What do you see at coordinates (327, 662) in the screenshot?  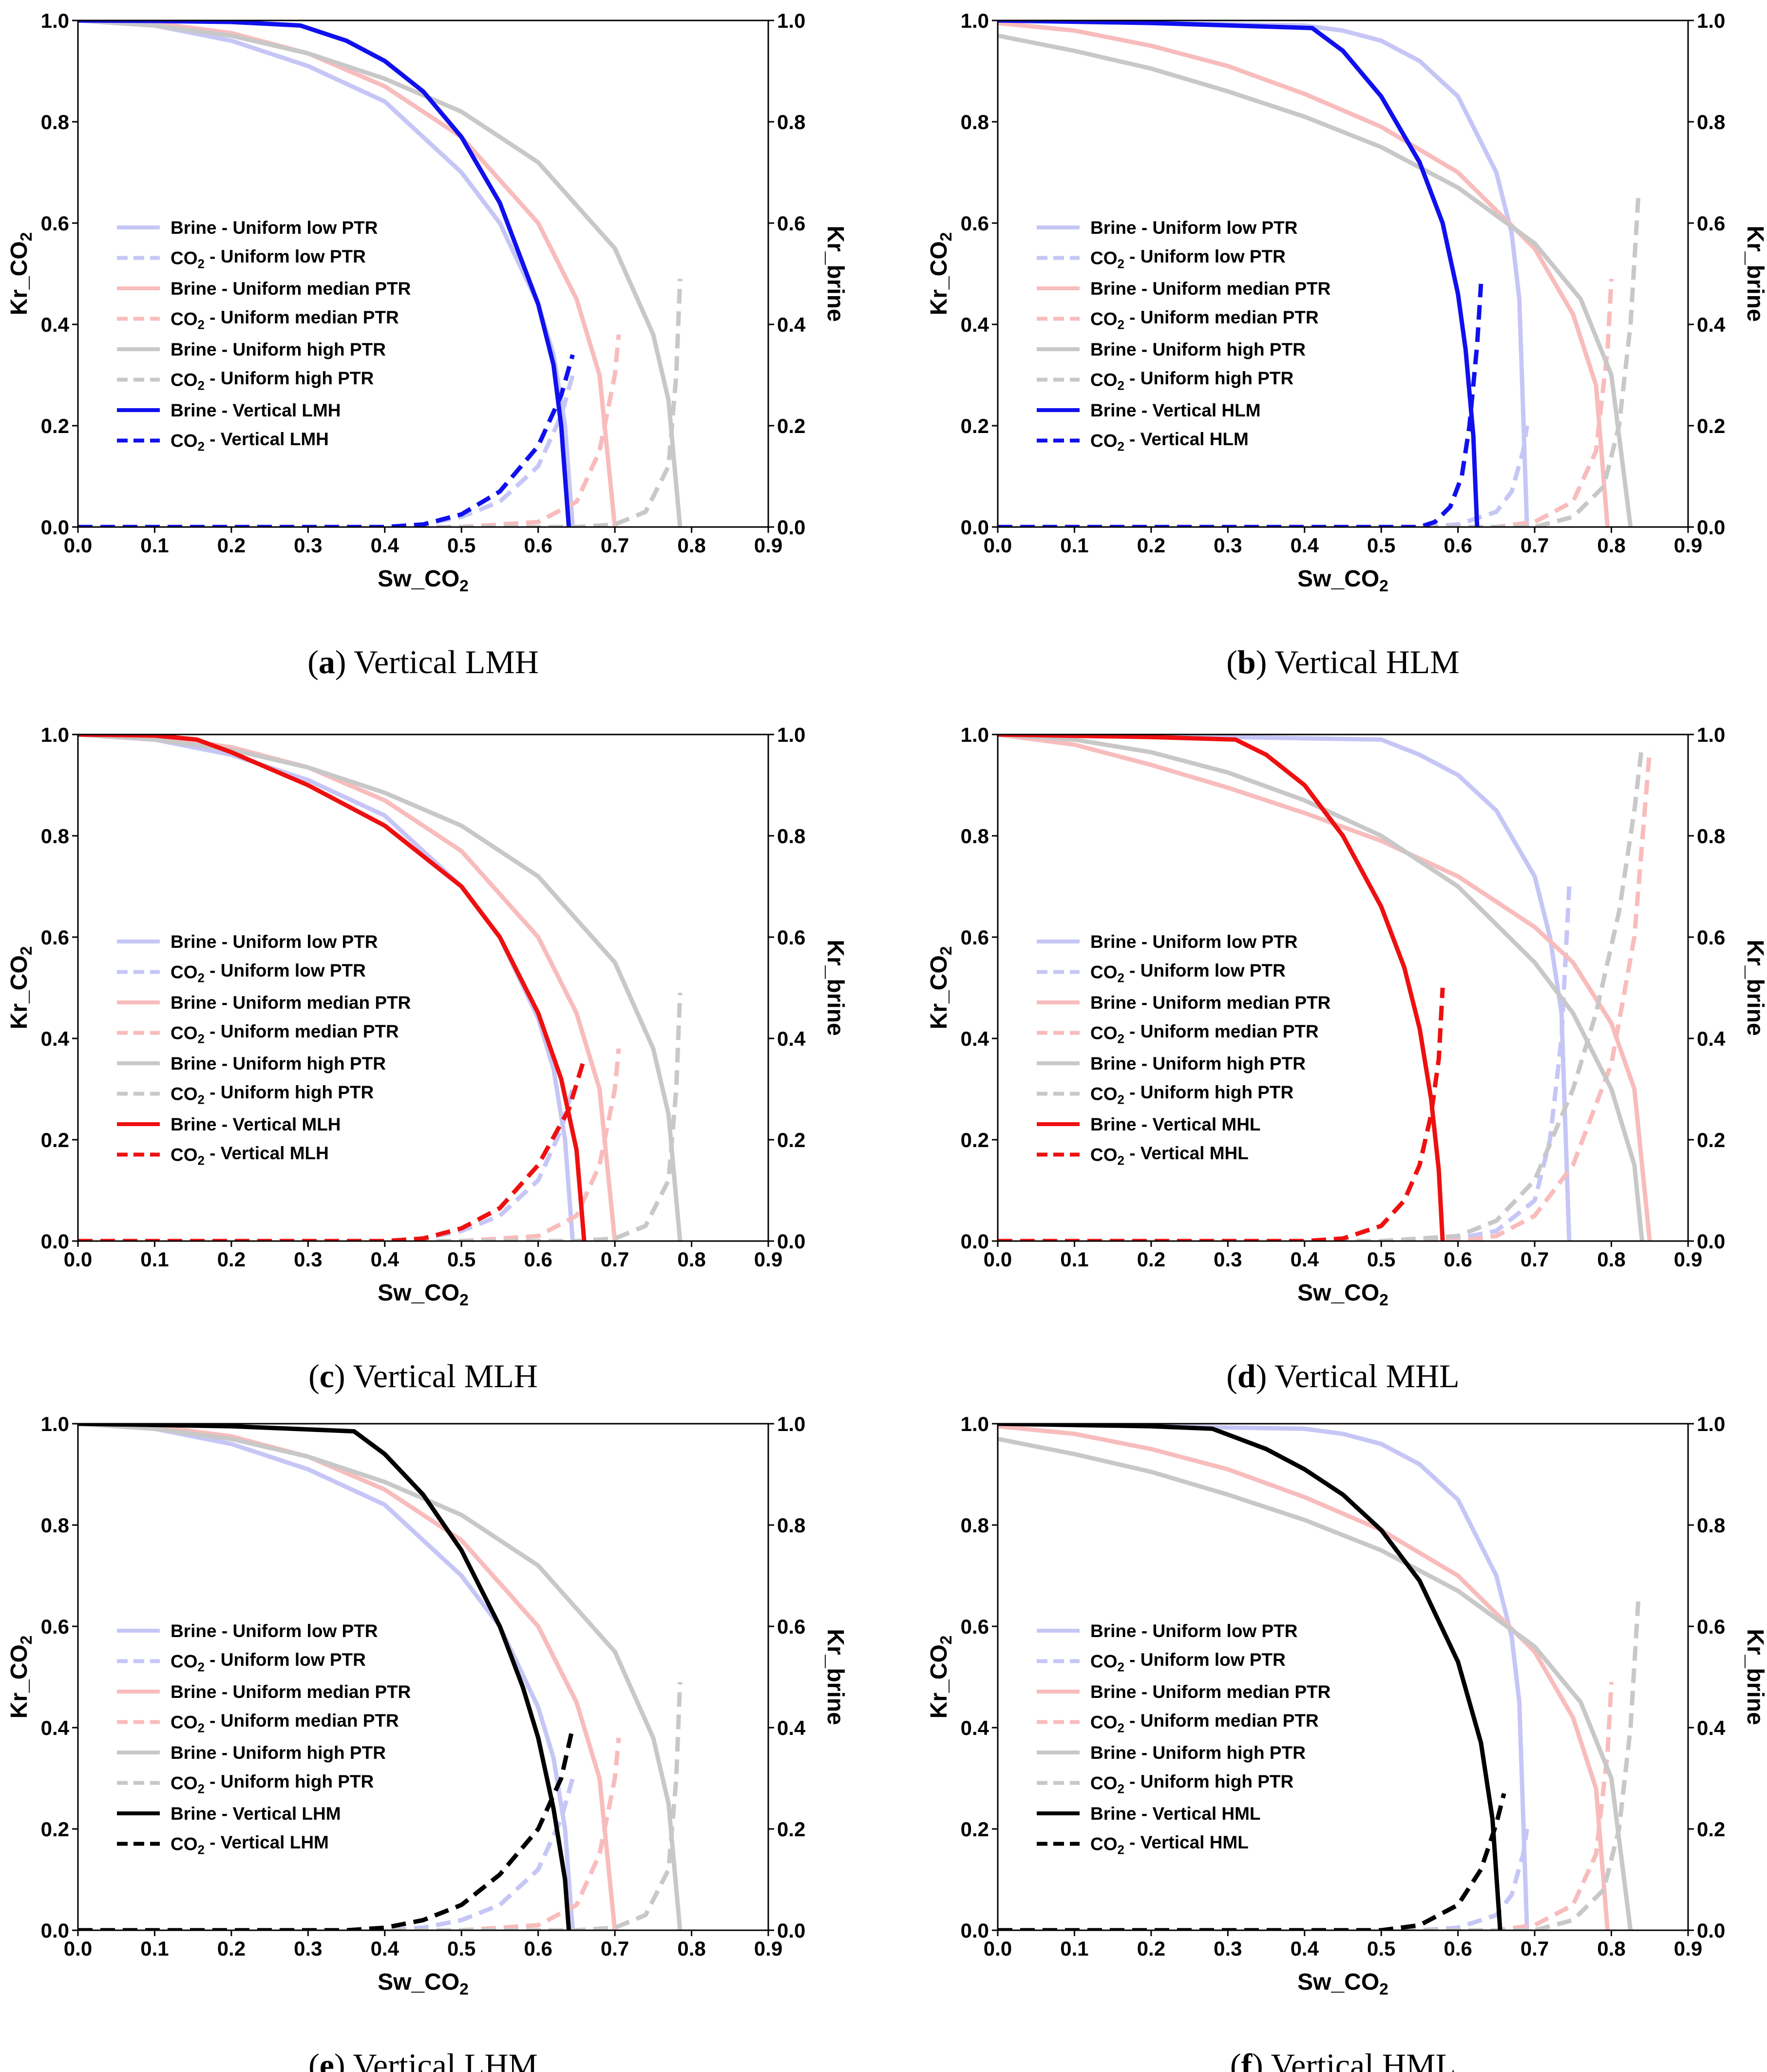 I see `caption-letter: a` at bounding box center [327, 662].